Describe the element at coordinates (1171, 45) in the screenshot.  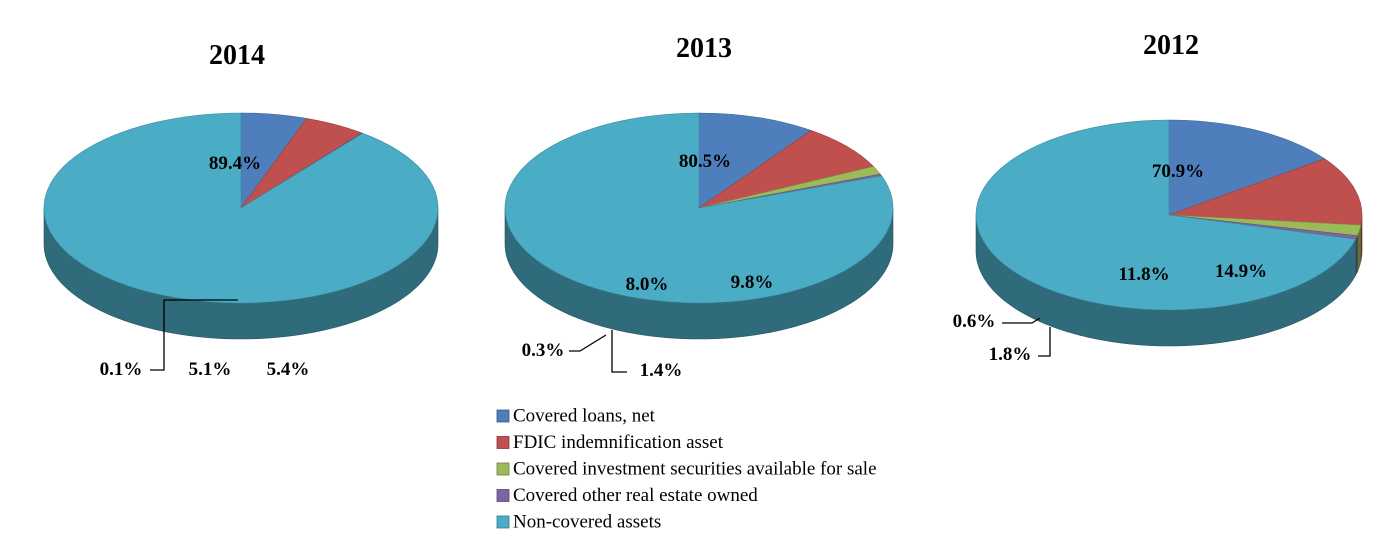
I see `chart-title-2012: 2012` at that location.